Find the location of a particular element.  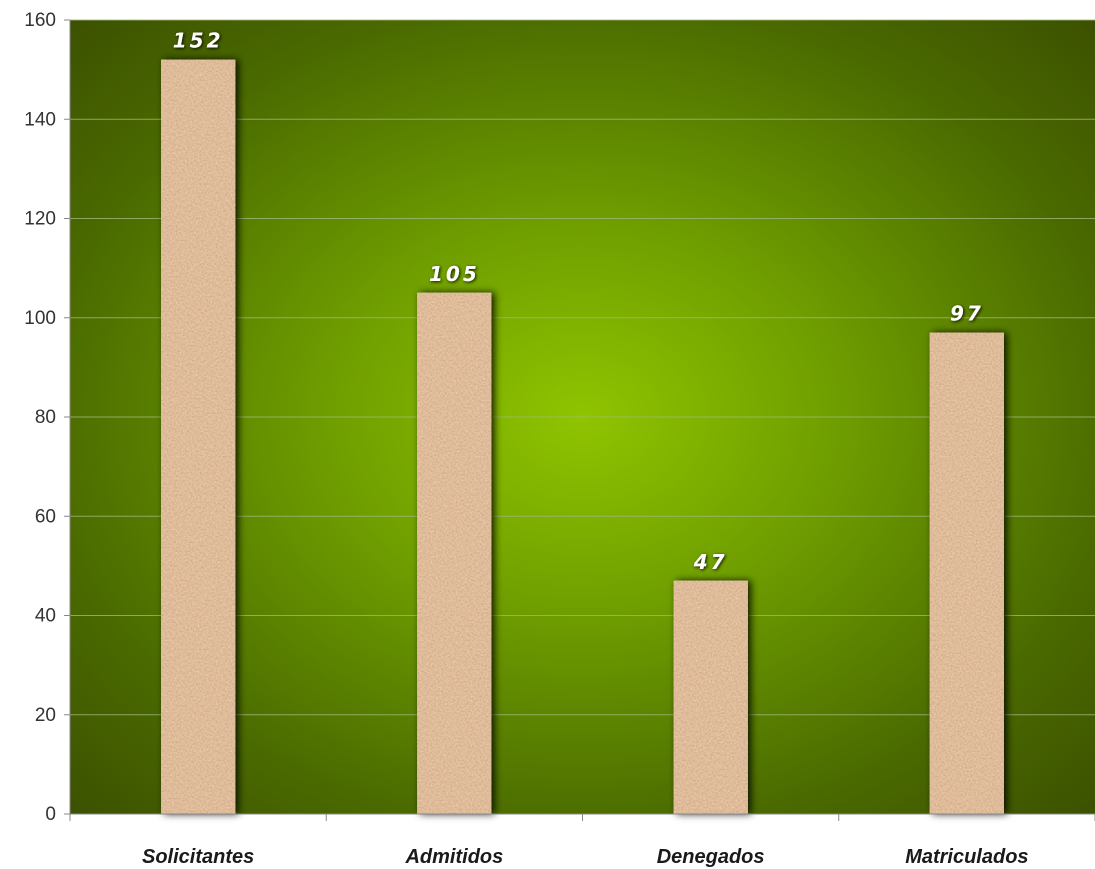

data-label: 105 is located at coordinates (454, 274).